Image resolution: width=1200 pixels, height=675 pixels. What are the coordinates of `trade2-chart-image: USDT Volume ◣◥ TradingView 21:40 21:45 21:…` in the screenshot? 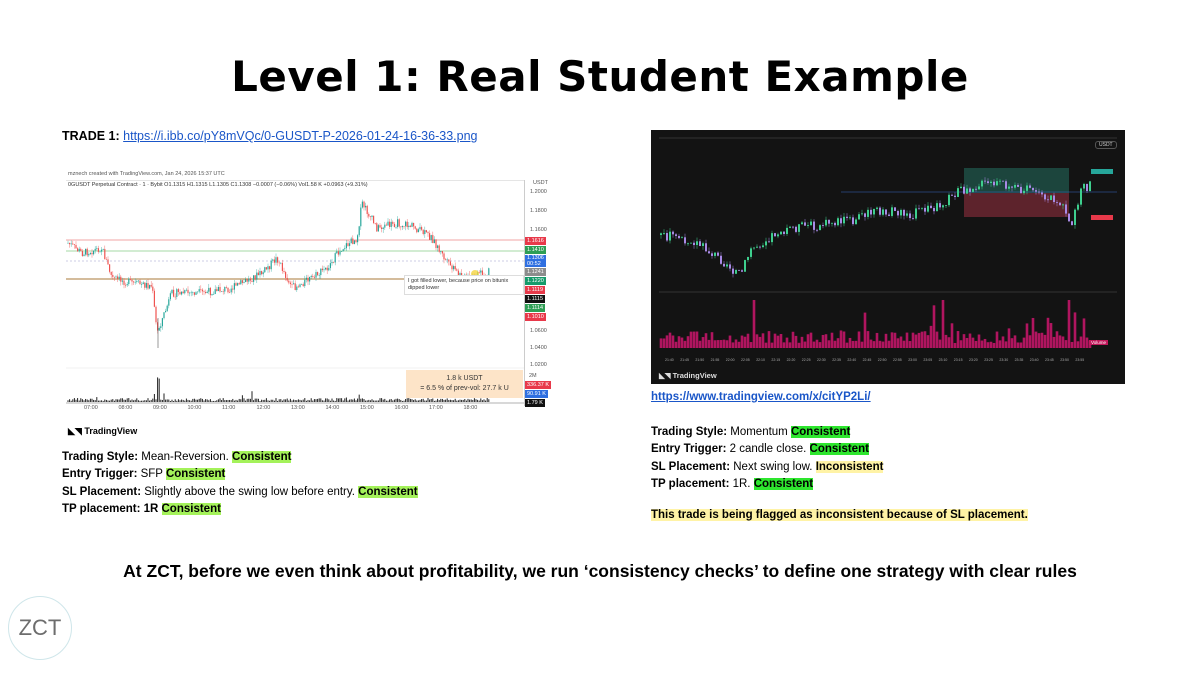 It's located at (888, 257).